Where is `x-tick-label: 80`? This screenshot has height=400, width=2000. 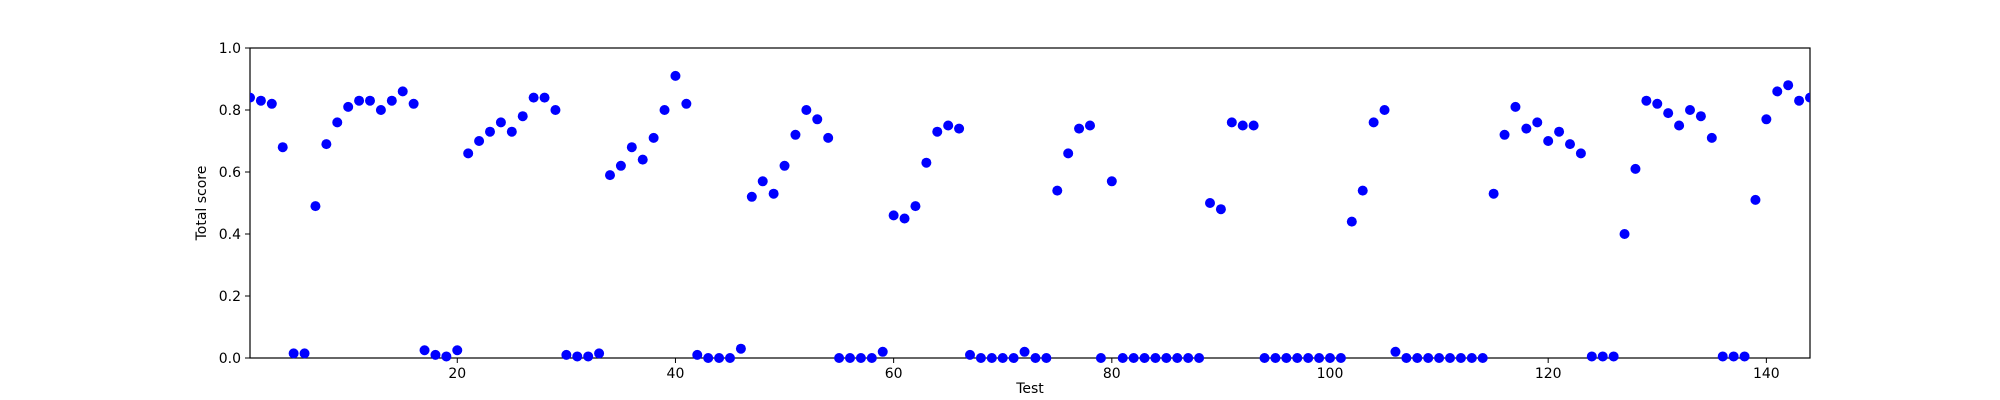 x-tick-label: 80 is located at coordinates (1112, 374).